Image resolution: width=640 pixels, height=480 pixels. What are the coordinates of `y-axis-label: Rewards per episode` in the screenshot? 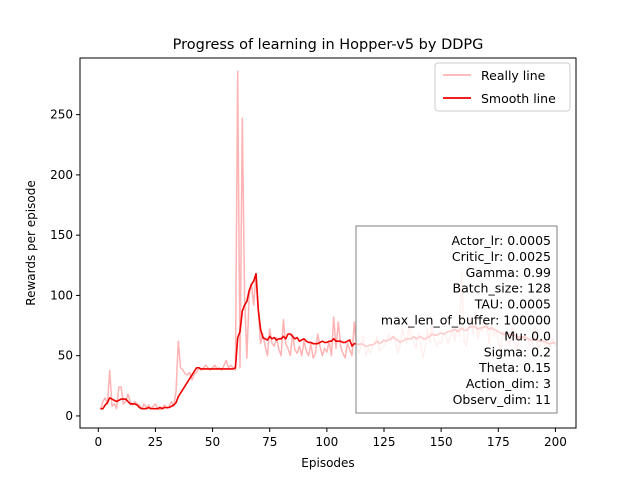 It's located at (31, 242).